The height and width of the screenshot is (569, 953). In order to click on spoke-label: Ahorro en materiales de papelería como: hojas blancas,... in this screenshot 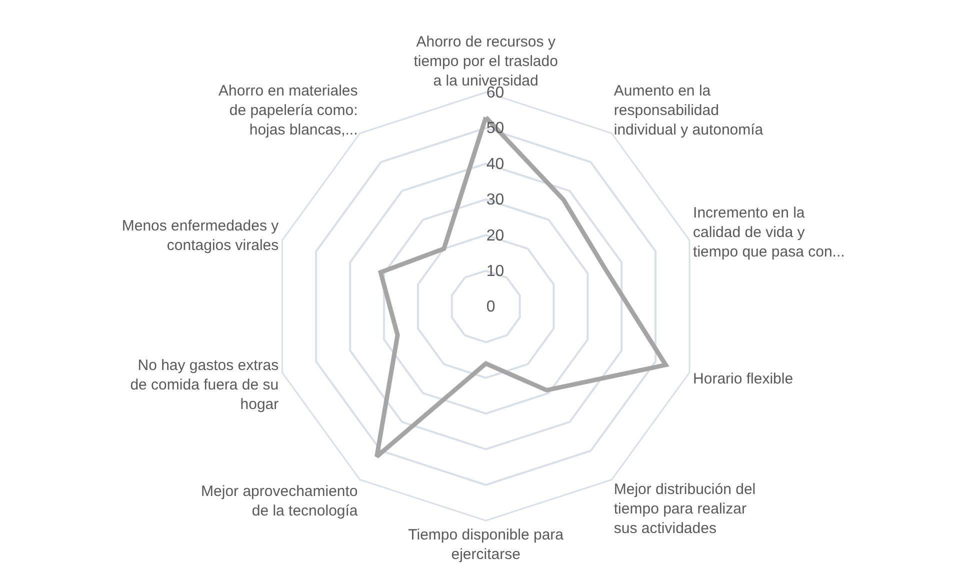, I will do `click(288, 110)`.